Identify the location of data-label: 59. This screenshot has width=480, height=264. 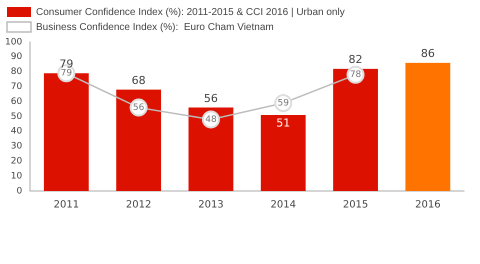
(284, 103).